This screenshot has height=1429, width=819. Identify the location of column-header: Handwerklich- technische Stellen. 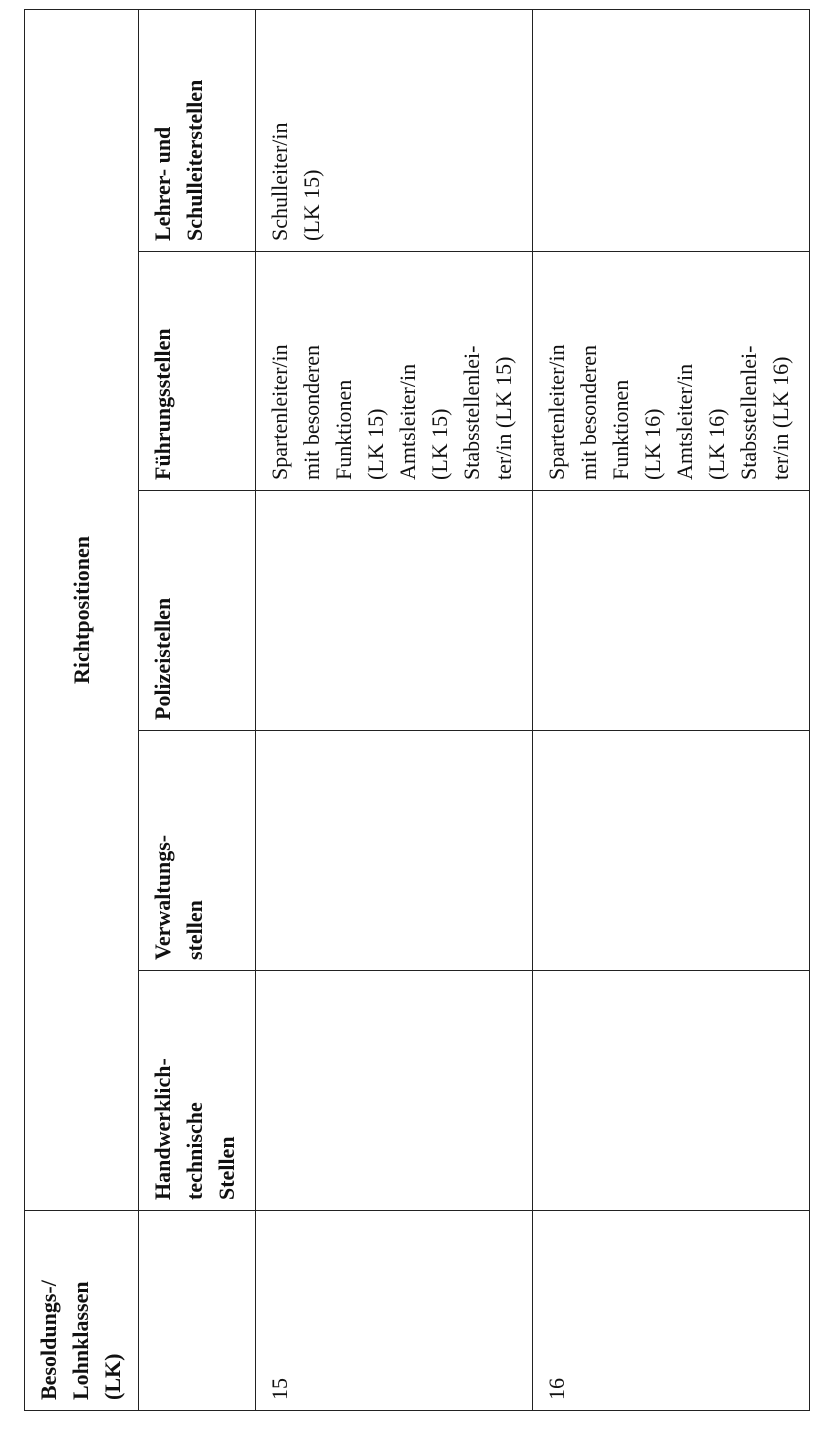
(197, 1090).